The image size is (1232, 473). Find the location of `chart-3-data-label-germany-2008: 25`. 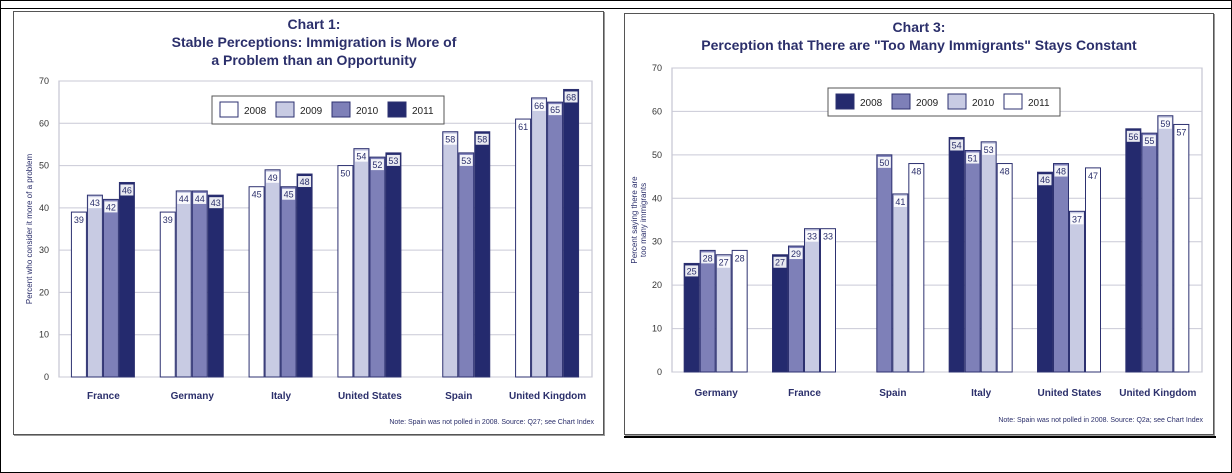

chart-3-data-label-germany-2008: 25 is located at coordinates (692, 271).